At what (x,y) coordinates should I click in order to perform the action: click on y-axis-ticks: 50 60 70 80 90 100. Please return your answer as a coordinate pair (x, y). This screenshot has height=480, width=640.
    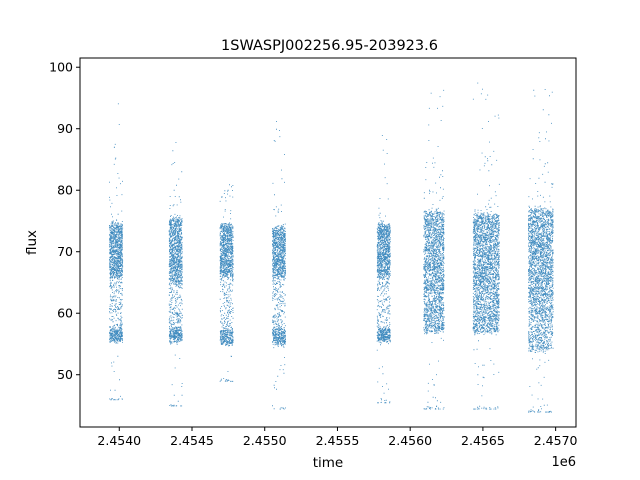
    Looking at the image, I should click on (64, 221).